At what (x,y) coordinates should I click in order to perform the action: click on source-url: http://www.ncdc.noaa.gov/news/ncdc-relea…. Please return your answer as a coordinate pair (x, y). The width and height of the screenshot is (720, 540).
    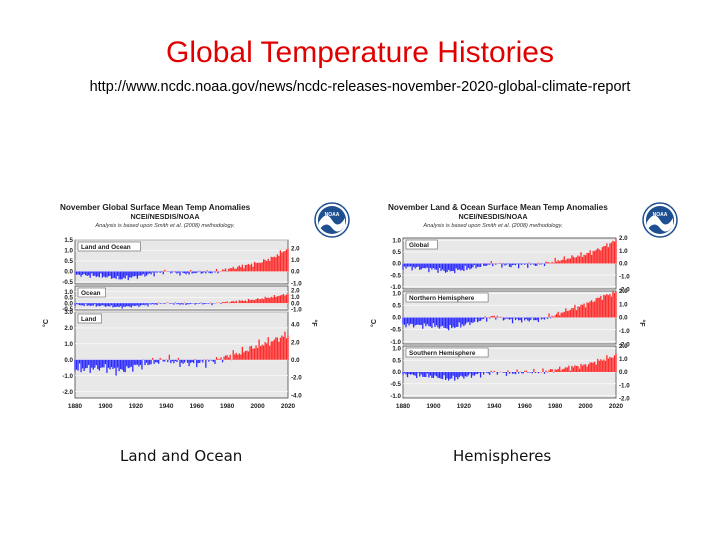
    Looking at the image, I should click on (360, 87).